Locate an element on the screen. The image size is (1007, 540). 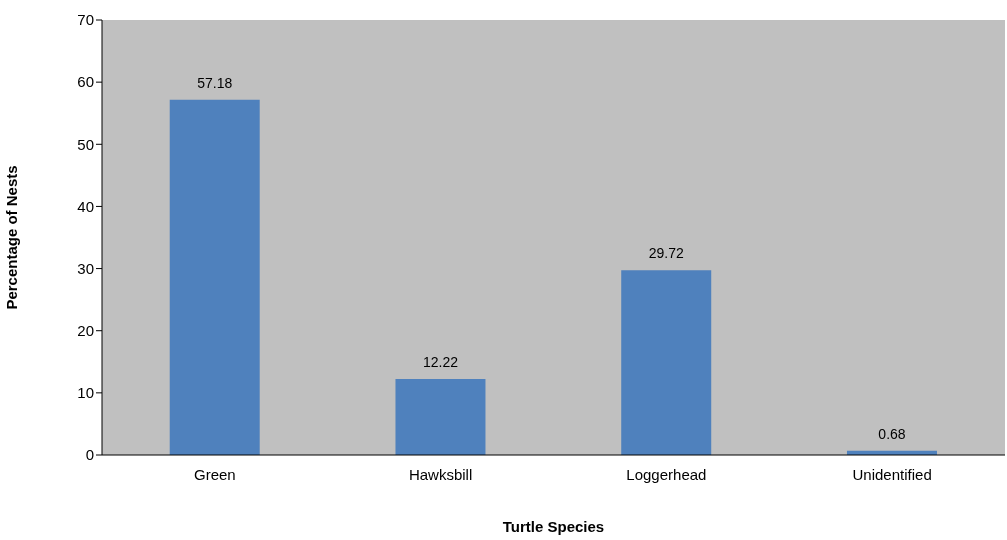
y-tick-label: 60 is located at coordinates (85, 82).